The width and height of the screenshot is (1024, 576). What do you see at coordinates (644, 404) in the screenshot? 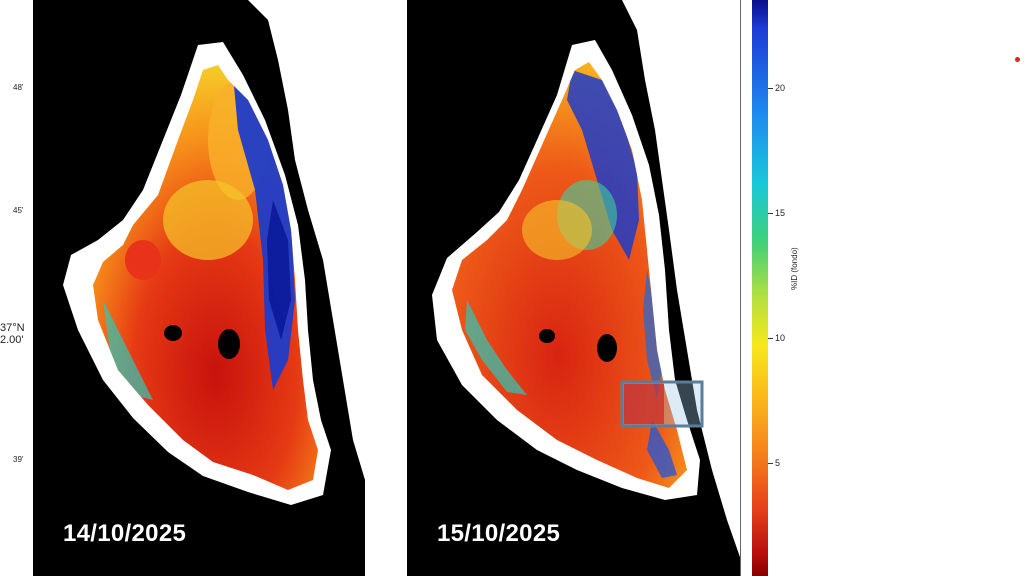
I see `highlight-box-fill` at bounding box center [644, 404].